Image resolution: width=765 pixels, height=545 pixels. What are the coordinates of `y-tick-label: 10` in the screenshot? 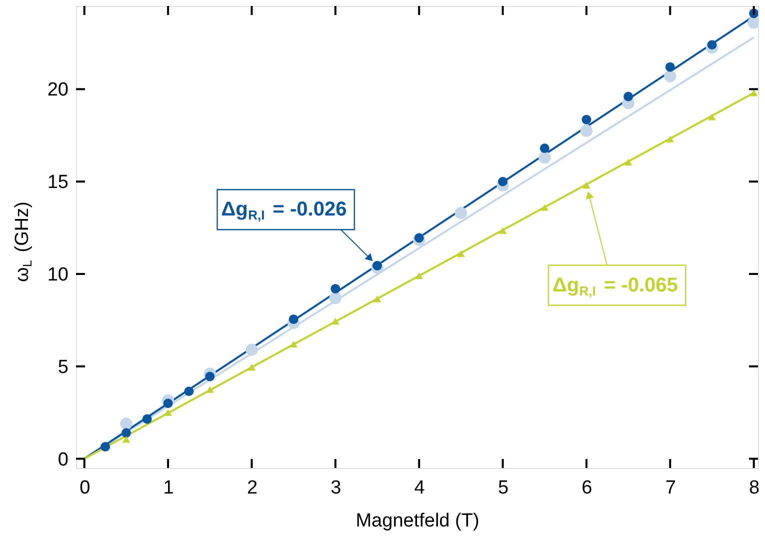 It's located at (57, 275).